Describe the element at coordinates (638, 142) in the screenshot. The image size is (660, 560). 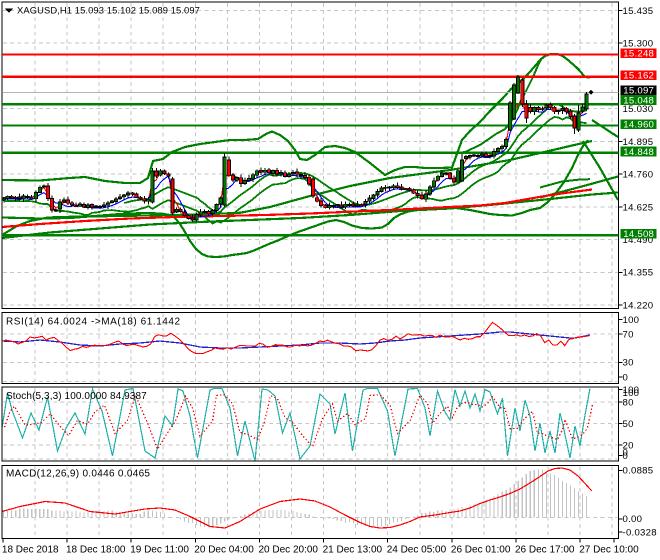
I see `svg-text: 14.895` at that location.